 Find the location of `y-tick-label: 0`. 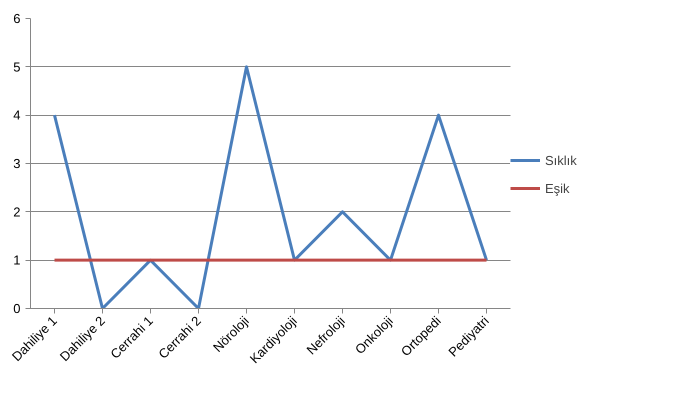

y-tick-label: 0 is located at coordinates (17, 308).